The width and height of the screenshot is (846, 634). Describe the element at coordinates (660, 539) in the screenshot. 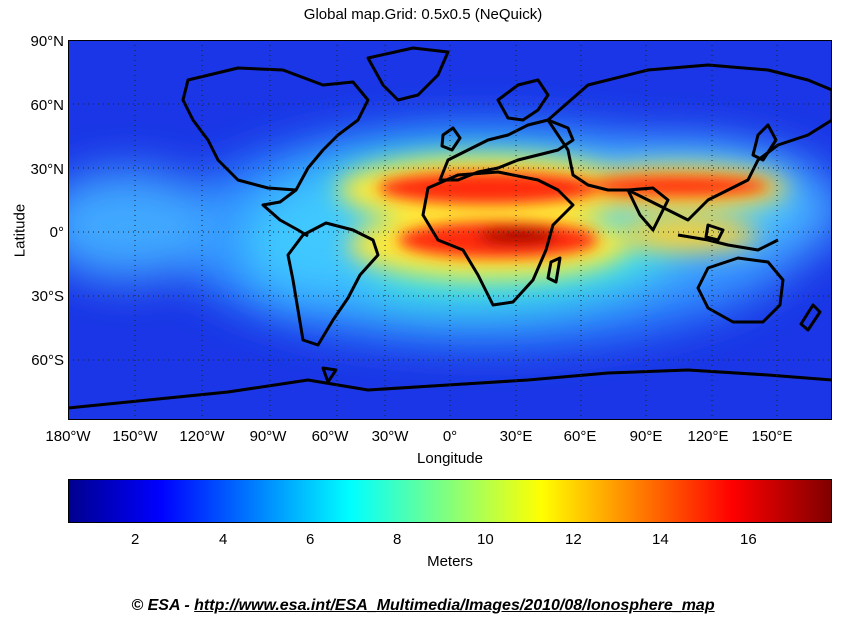

I see `colorbar-tick-14: 14` at that location.